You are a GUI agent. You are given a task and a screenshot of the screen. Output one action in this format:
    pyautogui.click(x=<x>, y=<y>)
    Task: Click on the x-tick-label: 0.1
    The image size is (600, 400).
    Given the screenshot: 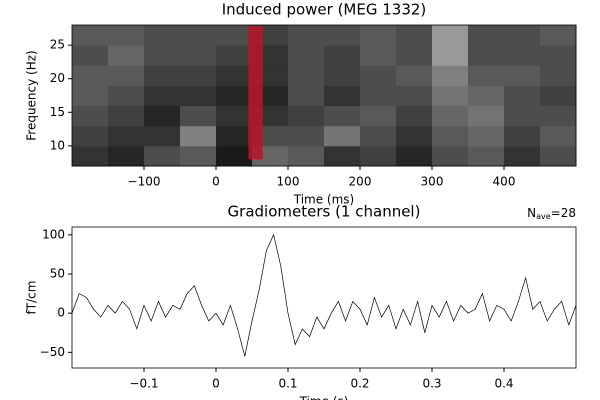 What is the action you would take?
    pyautogui.click(x=287, y=384)
    